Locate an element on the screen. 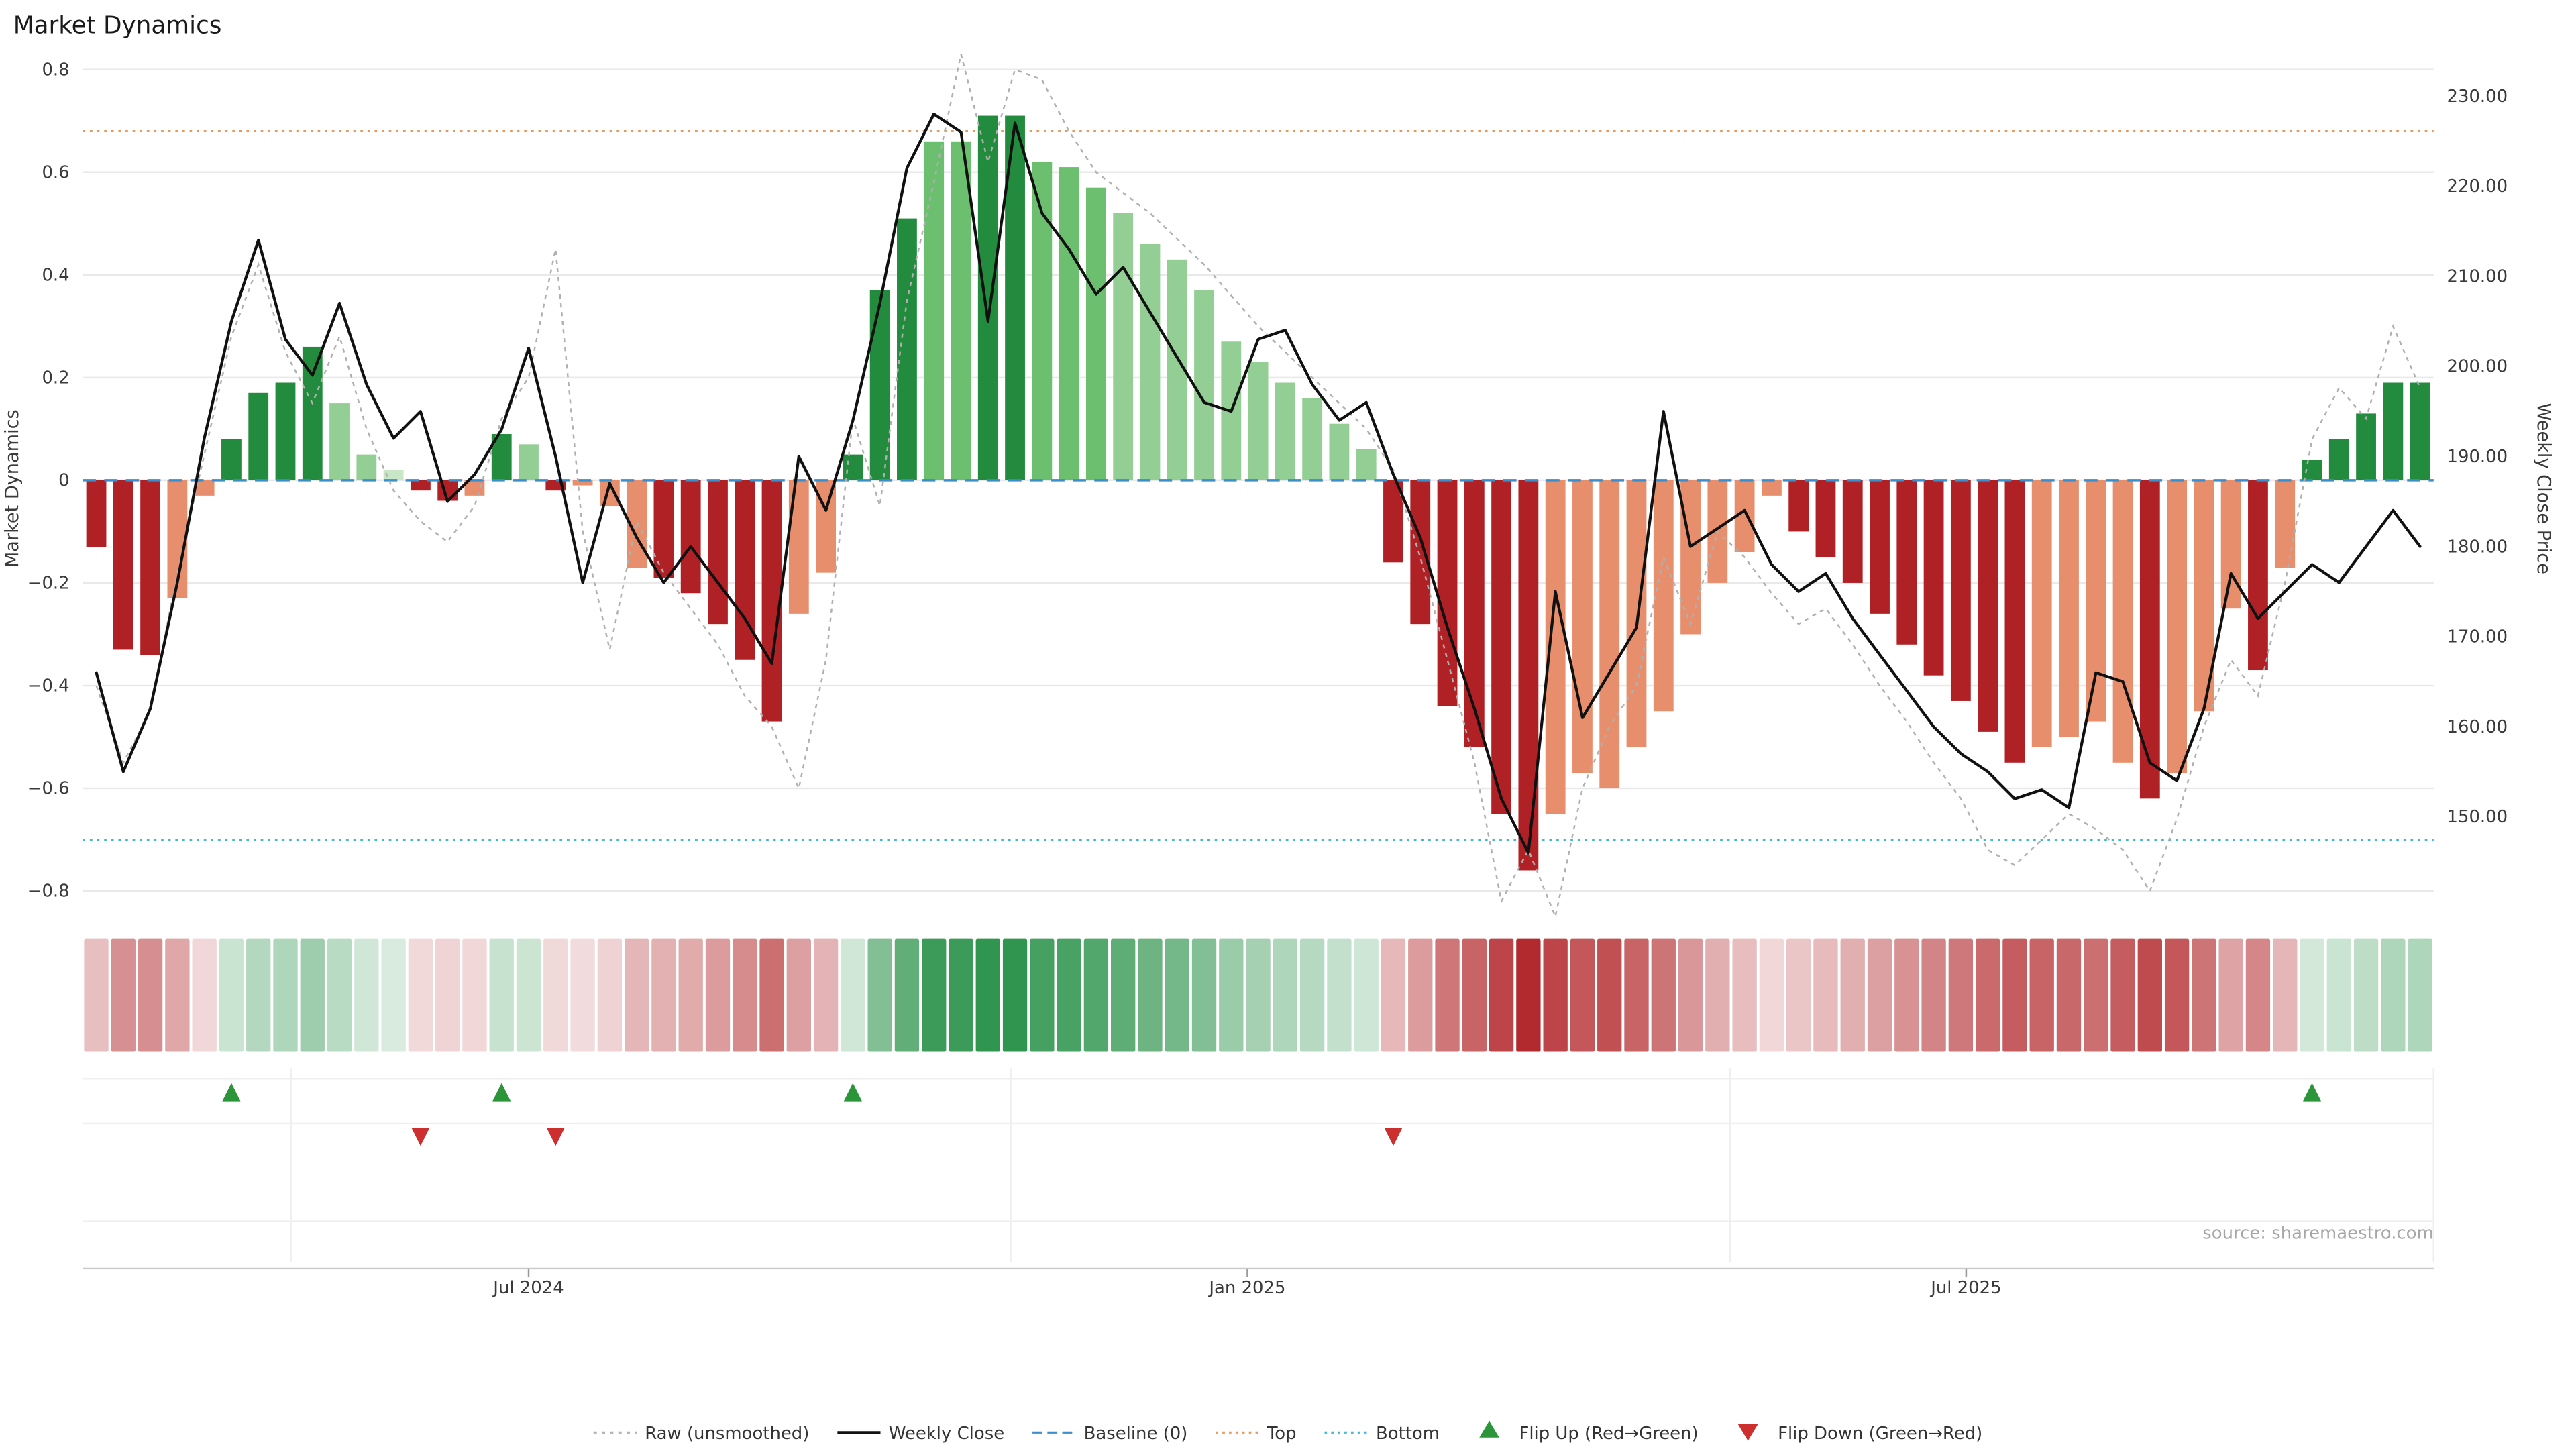 Image resolution: width=2576 pixels, height=1449 pixels. x-tick-label: Jul 2025 is located at coordinates (1965, 1288).